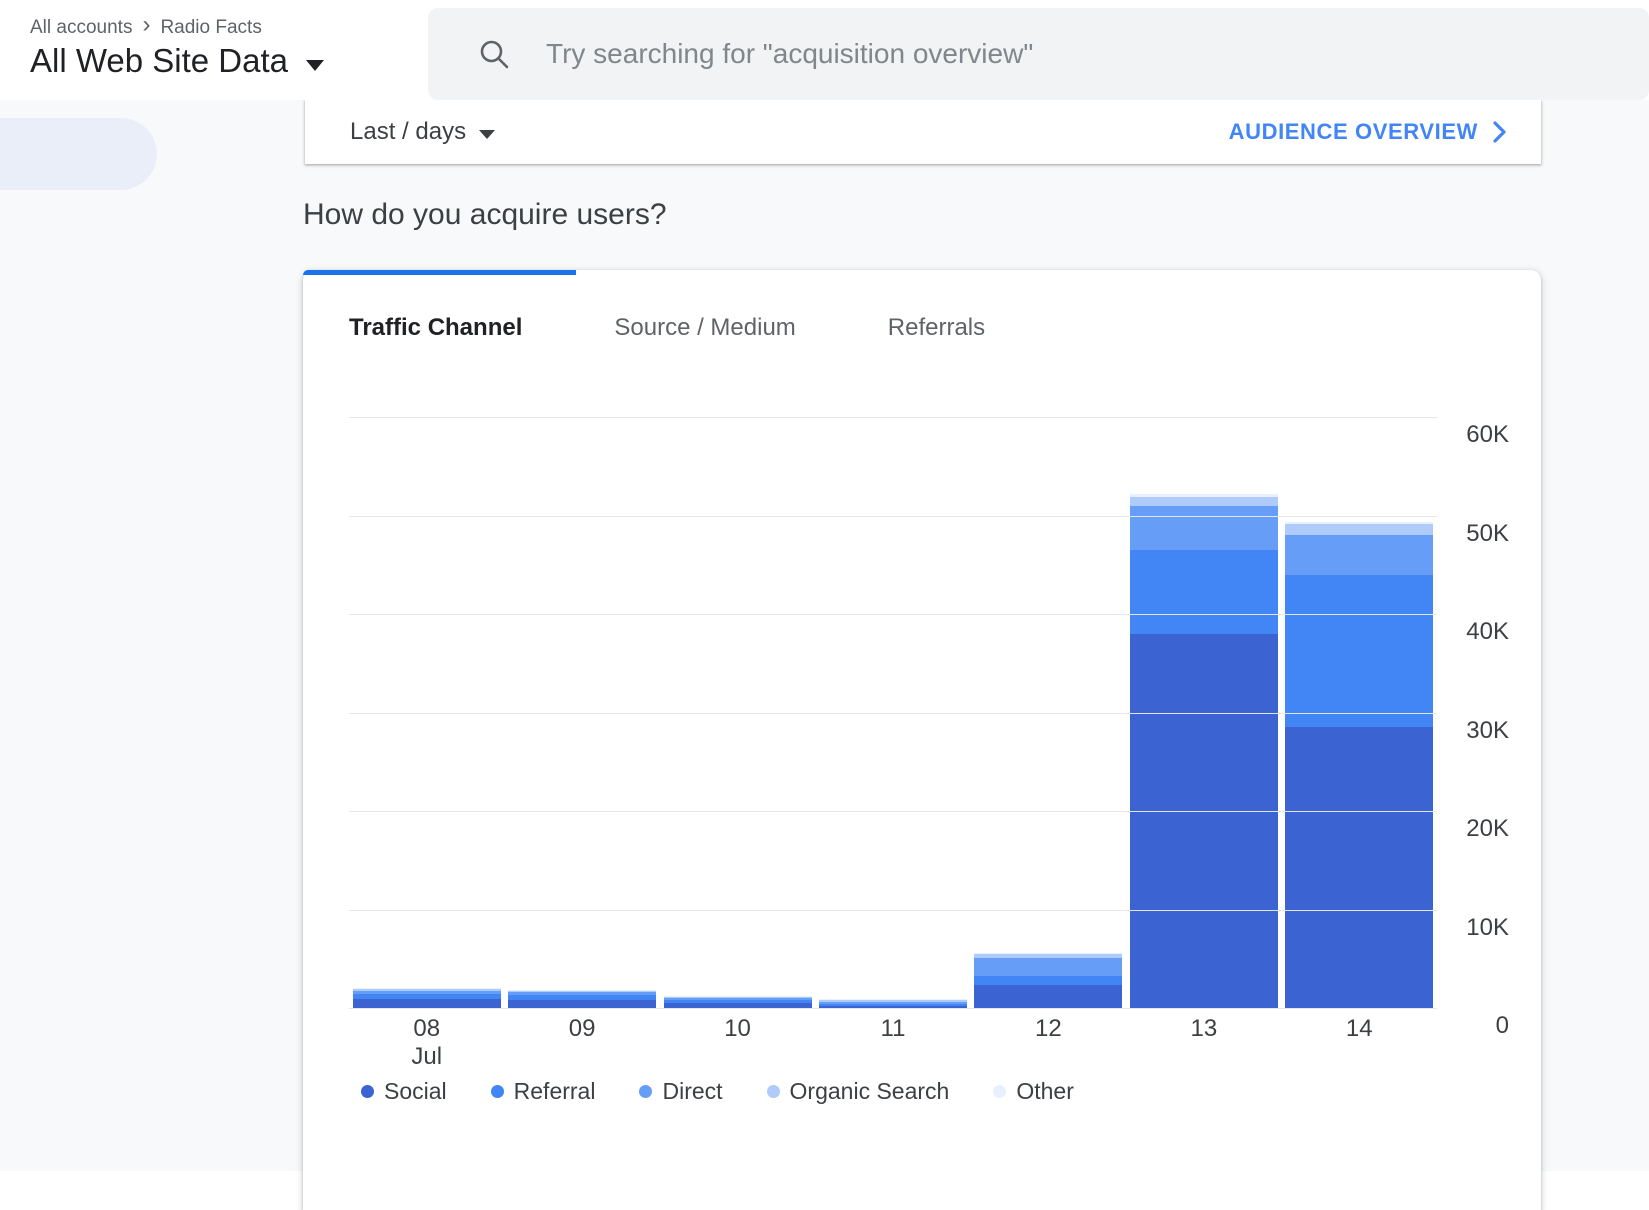  Describe the element at coordinates (210, 28) in the screenshot. I see `breadcrumb-current: Radio Facts` at that location.